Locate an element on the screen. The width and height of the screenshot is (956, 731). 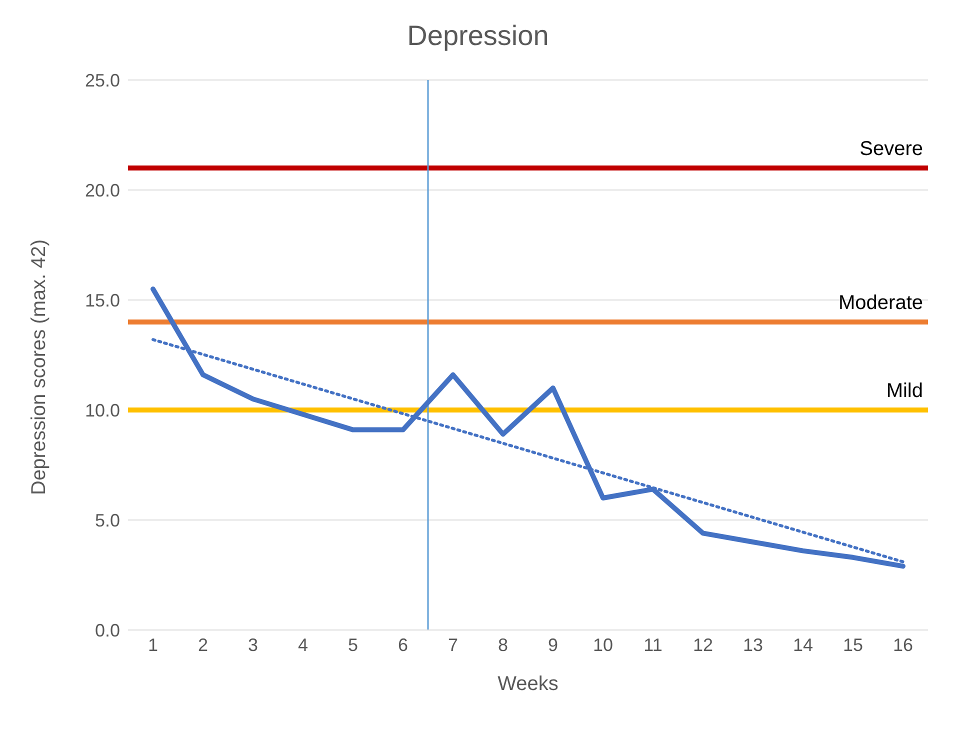
x-axis-title: Weeks is located at coordinates (528, 684).